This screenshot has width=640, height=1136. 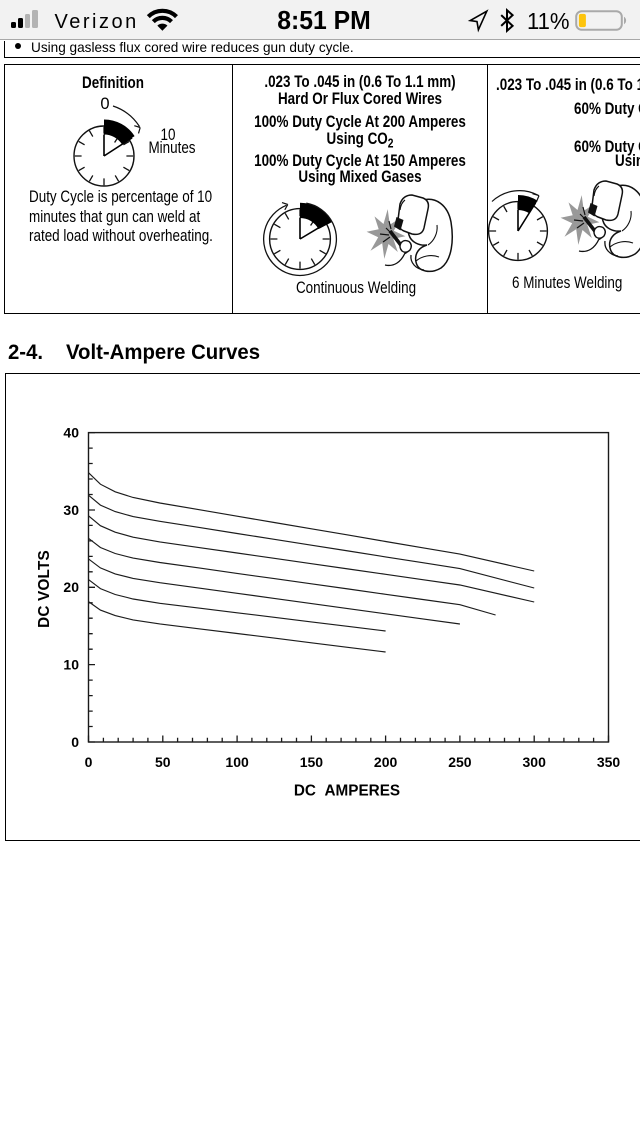 What do you see at coordinates (386, 762) in the screenshot?
I see `svg-text: 200` at bounding box center [386, 762].